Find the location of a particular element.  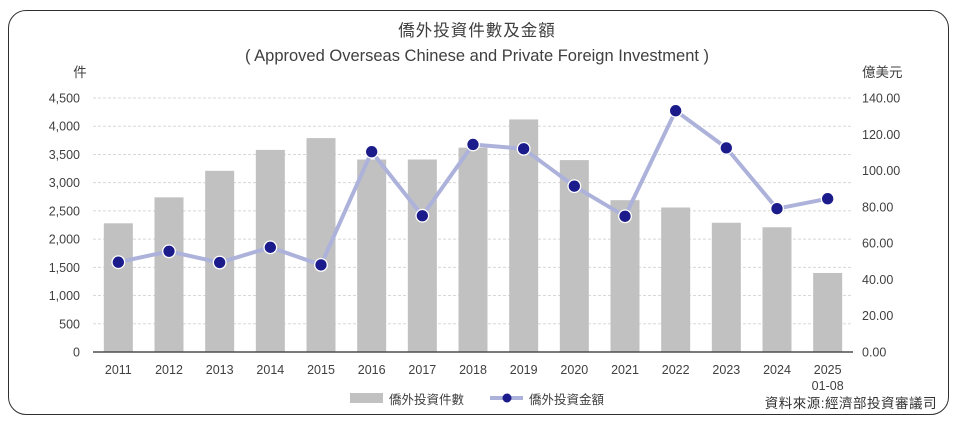

right-axis-unit-label: 億美元 is located at coordinates (882, 72).